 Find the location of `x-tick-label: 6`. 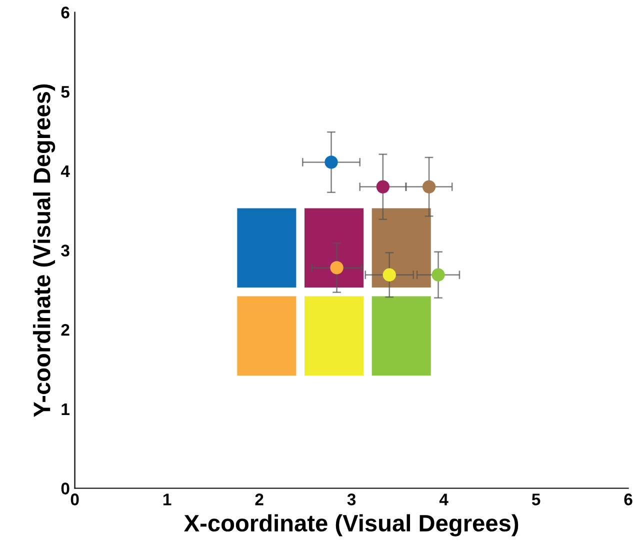

x-tick-label: 6 is located at coordinates (628, 500).